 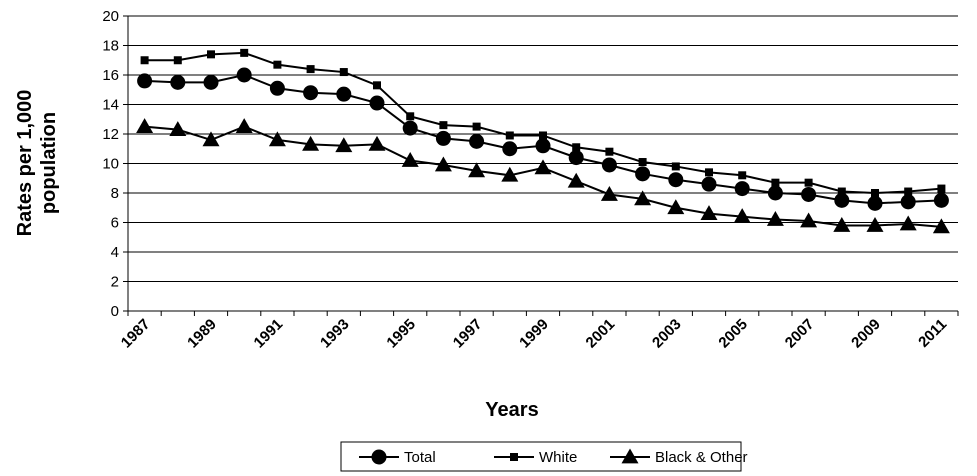 I want to click on y-tick-label: 6, so click(x=115, y=223).